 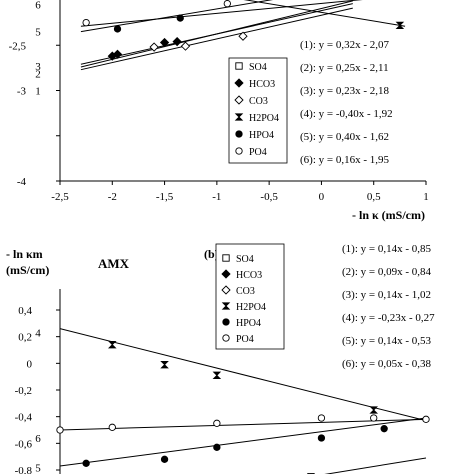 I want to click on top-legend: SO4 HCO3 CO3 H2PO4 HPO4 PO4, so click(x=258, y=110).